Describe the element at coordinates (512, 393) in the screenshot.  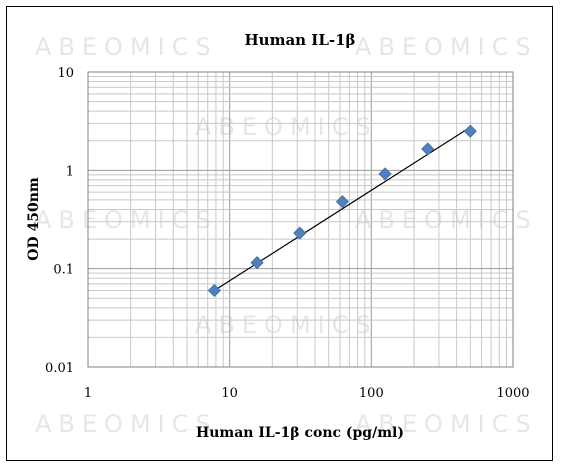
I see `x-tick-label: 1000` at that location.